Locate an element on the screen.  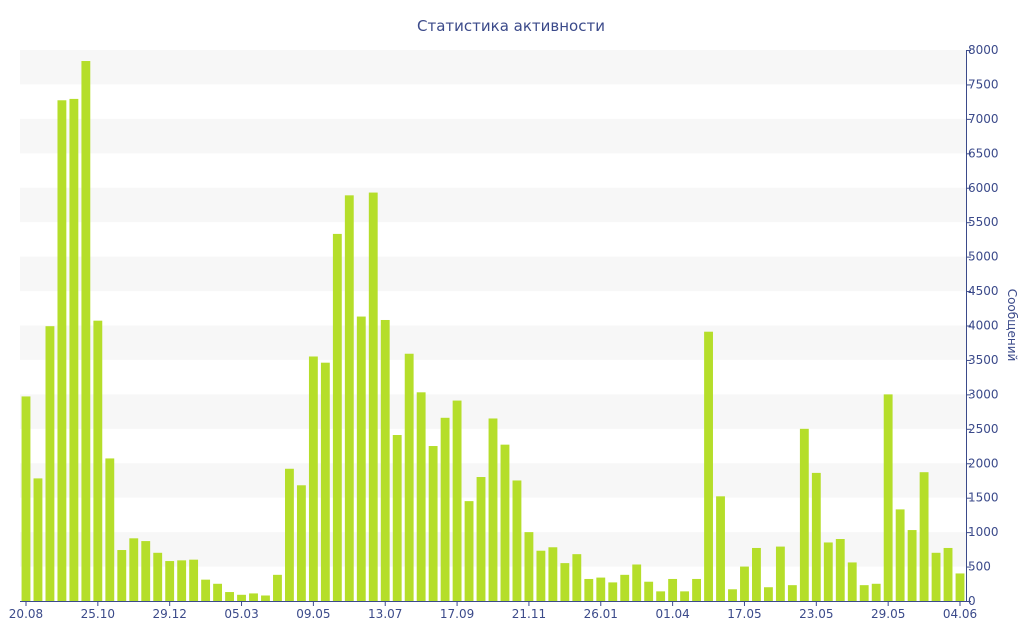
y-tick-label: 500 is located at coordinates (979, 567).